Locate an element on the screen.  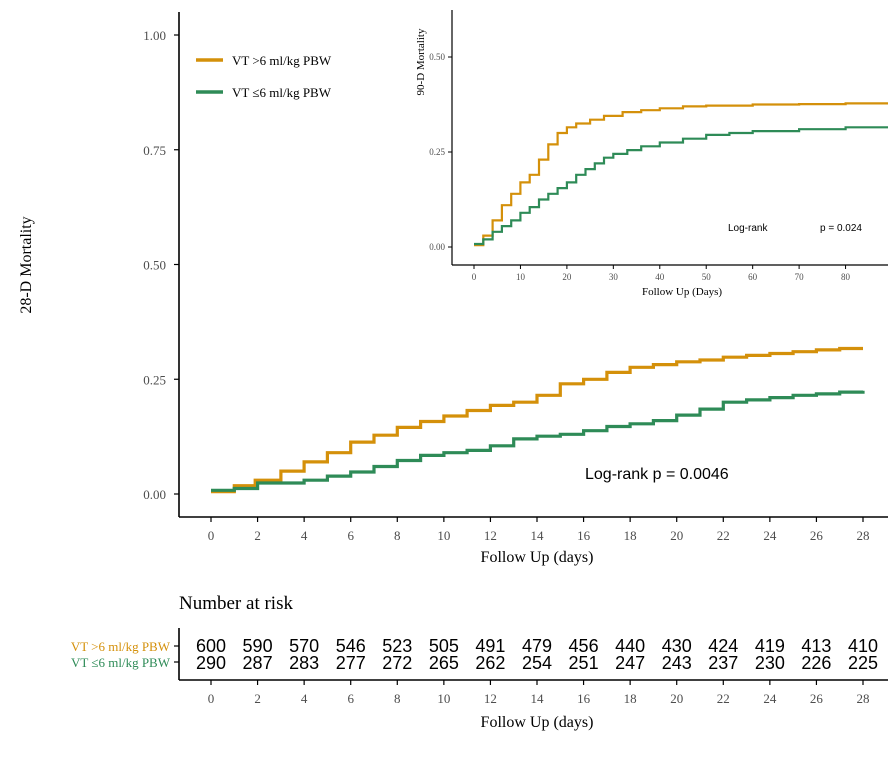
risk-cell: 546 is located at coordinates (351, 646).